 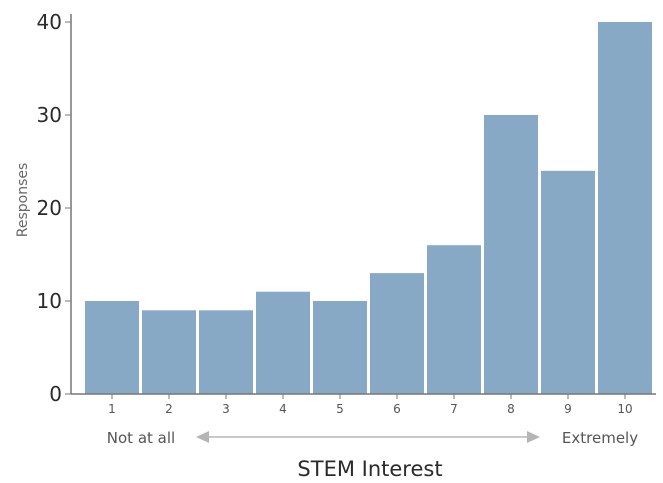 What do you see at coordinates (169, 409) in the screenshot?
I see `x-tick-label: 2` at bounding box center [169, 409].